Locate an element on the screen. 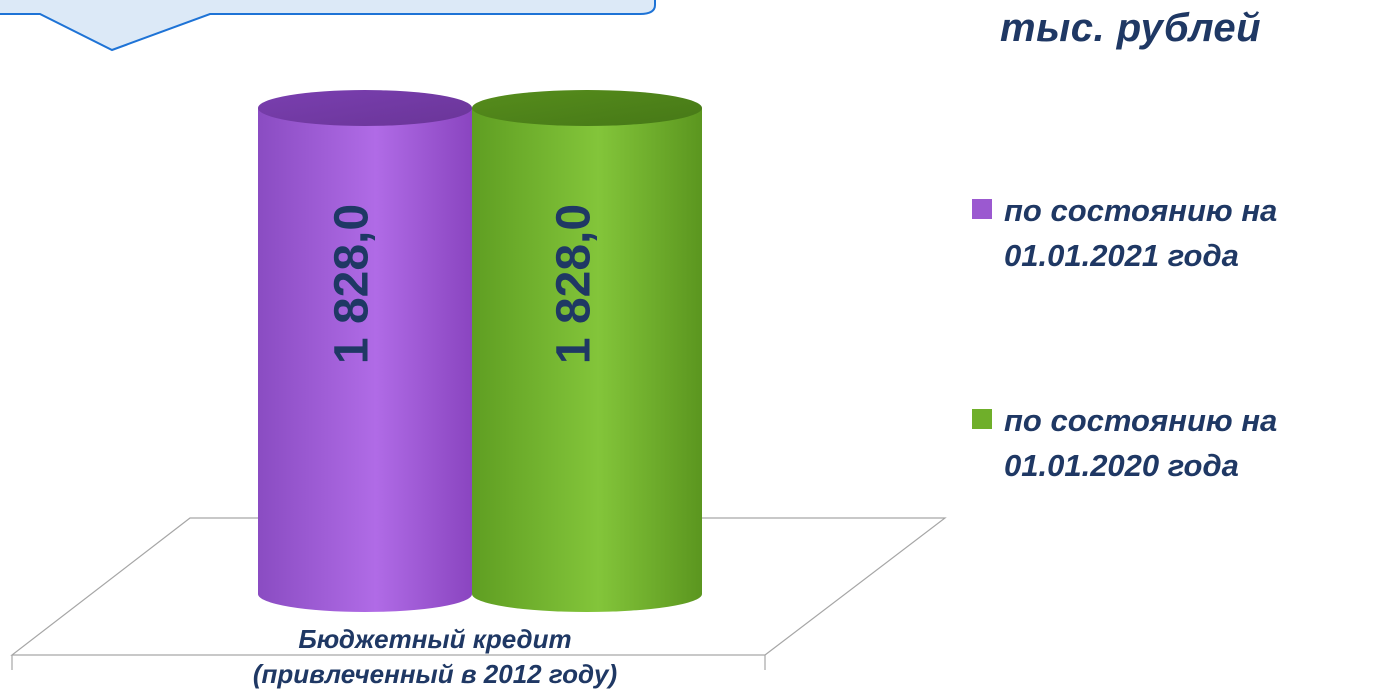 This screenshot has width=1387, height=693. legend-swatch-2021 is located at coordinates (982, 209).